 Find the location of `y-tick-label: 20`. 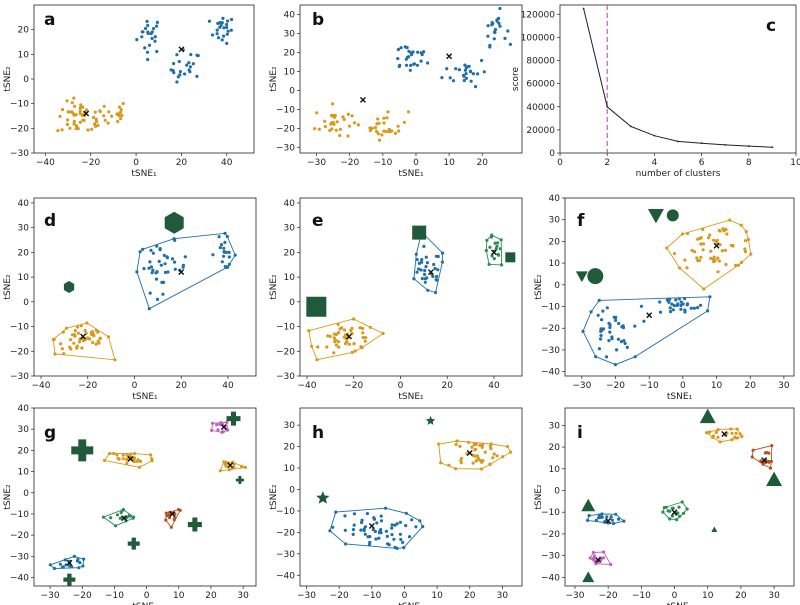

y-tick-label: 20 is located at coordinates (290, 53).